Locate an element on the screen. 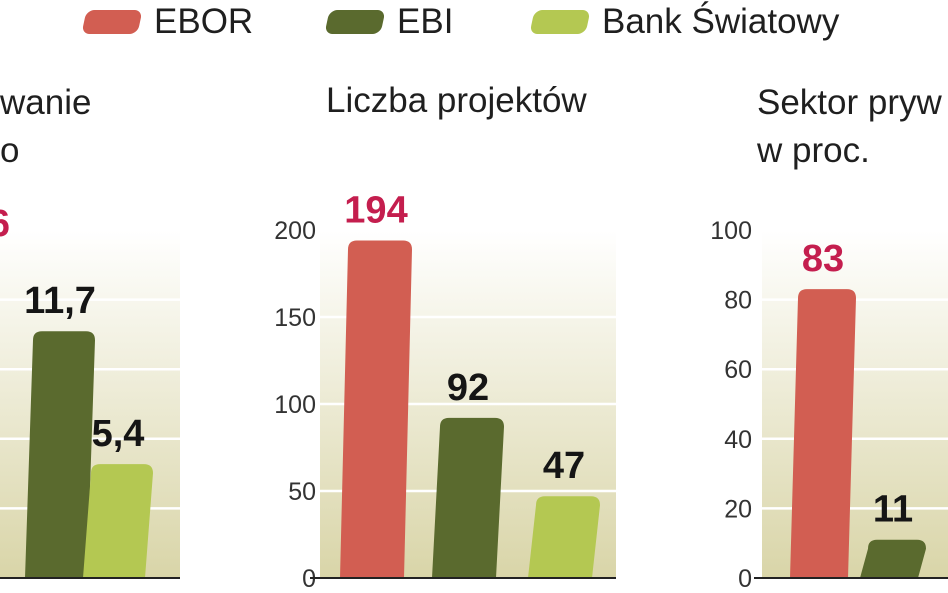 This screenshot has width=948, height=593. panel1-ebor-value-label: 6 is located at coordinates (5, 224).